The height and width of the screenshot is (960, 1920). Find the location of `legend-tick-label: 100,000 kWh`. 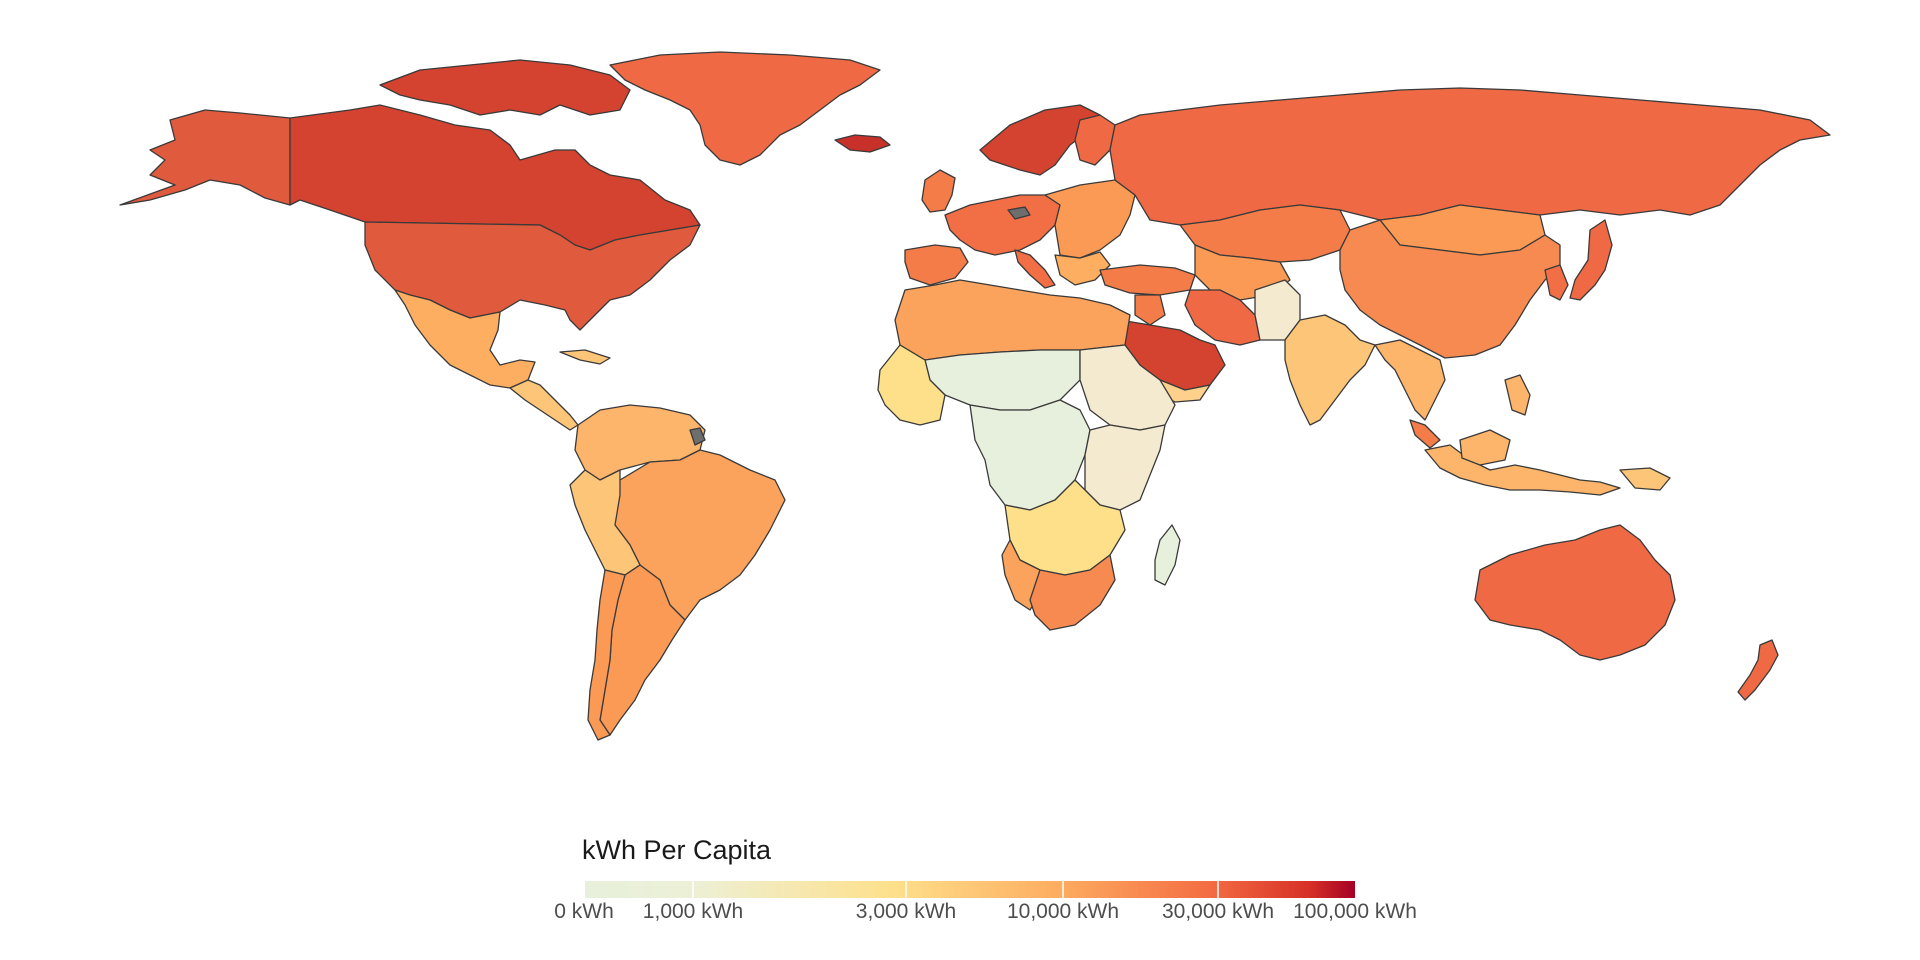

legend-tick-label: 100,000 kWh is located at coordinates (1355, 911).